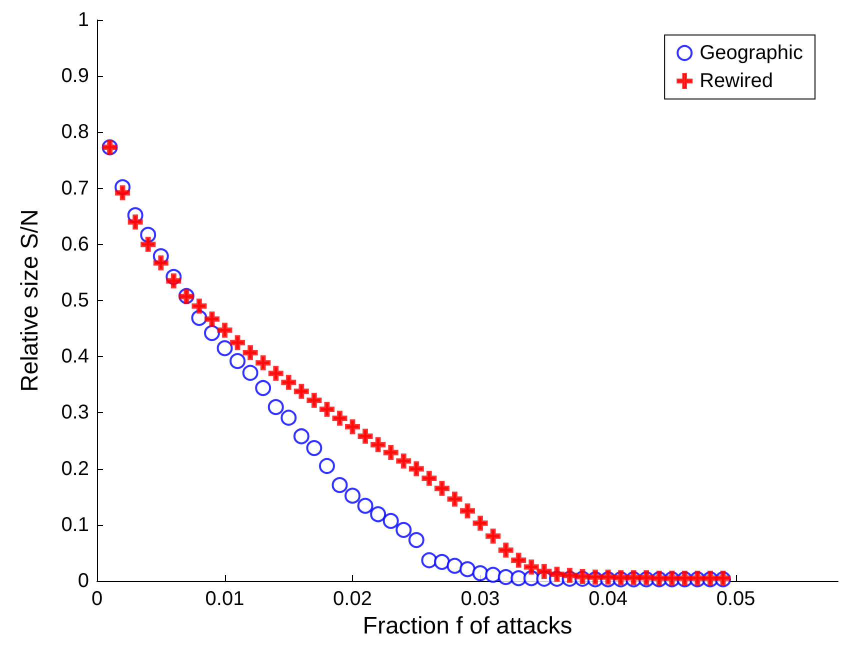 The image size is (855, 645). I want to click on y-tick-label: 0.9, so click(75, 76).